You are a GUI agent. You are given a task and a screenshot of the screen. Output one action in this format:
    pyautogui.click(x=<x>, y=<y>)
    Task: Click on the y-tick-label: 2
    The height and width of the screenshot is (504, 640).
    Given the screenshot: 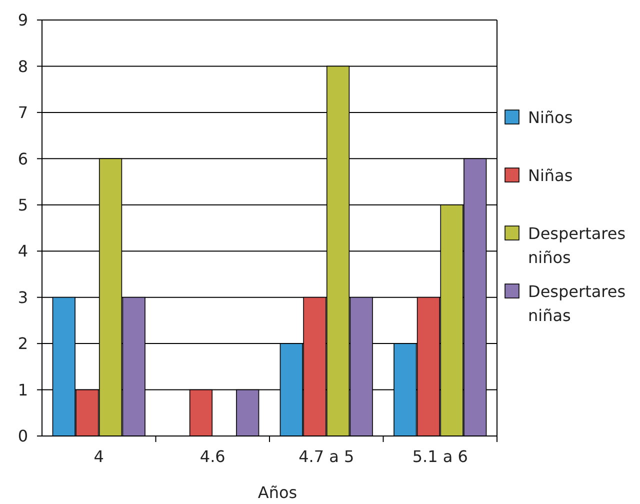 What is the action you would take?
    pyautogui.click(x=23, y=344)
    